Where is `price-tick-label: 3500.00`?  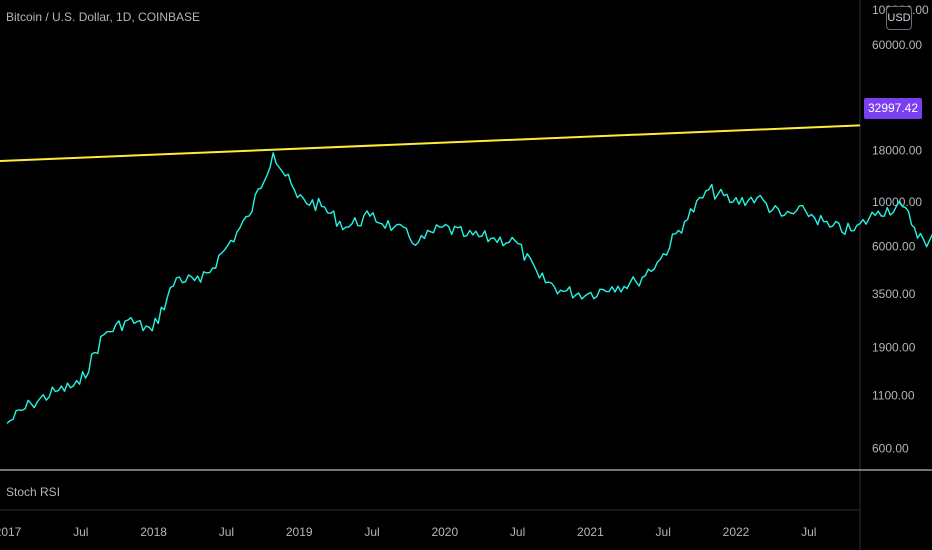 price-tick-label: 3500.00 is located at coordinates (894, 294).